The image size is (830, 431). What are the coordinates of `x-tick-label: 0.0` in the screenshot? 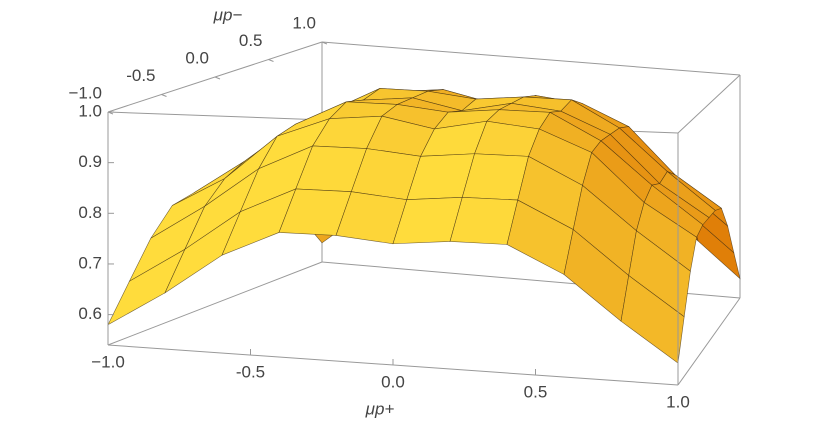 It's located at (393, 381).